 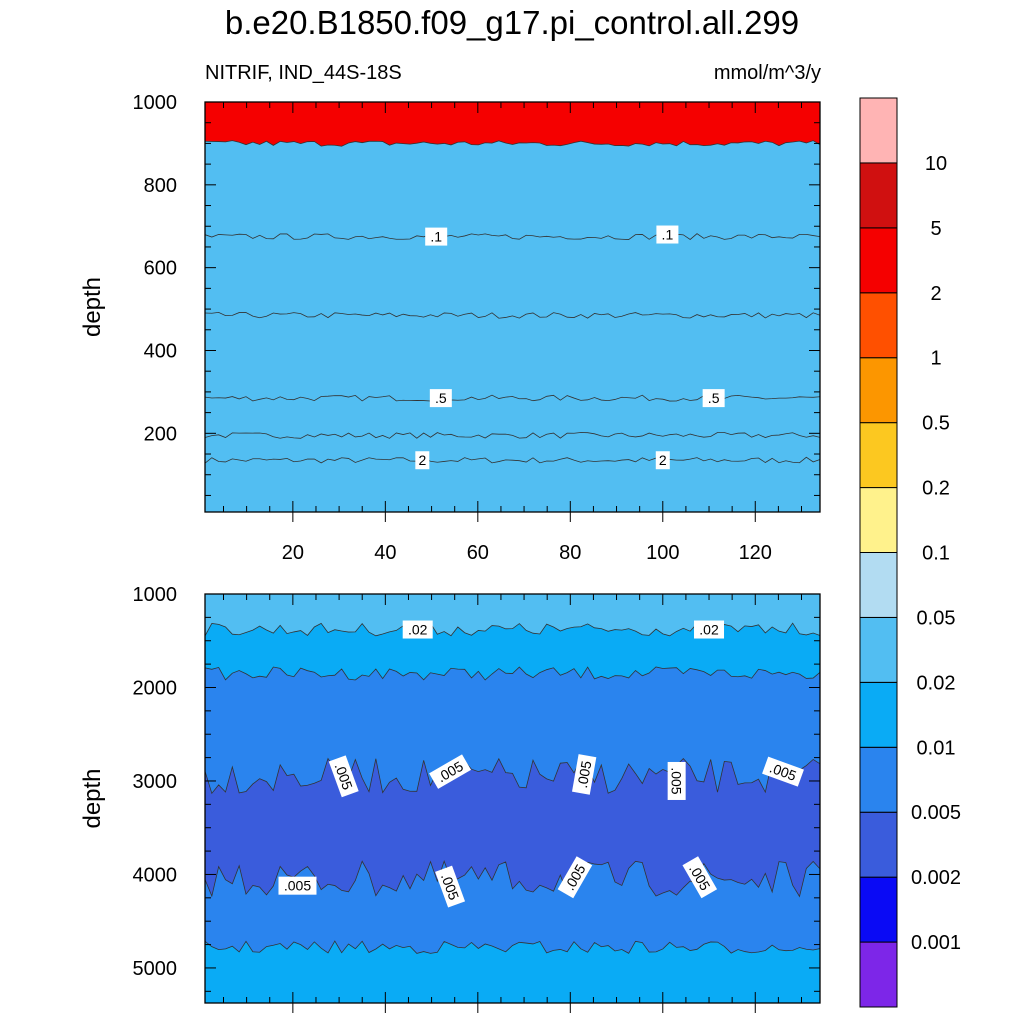 What do you see at coordinates (935, 294) in the screenshot?
I see `colorbar-label: 2` at bounding box center [935, 294].